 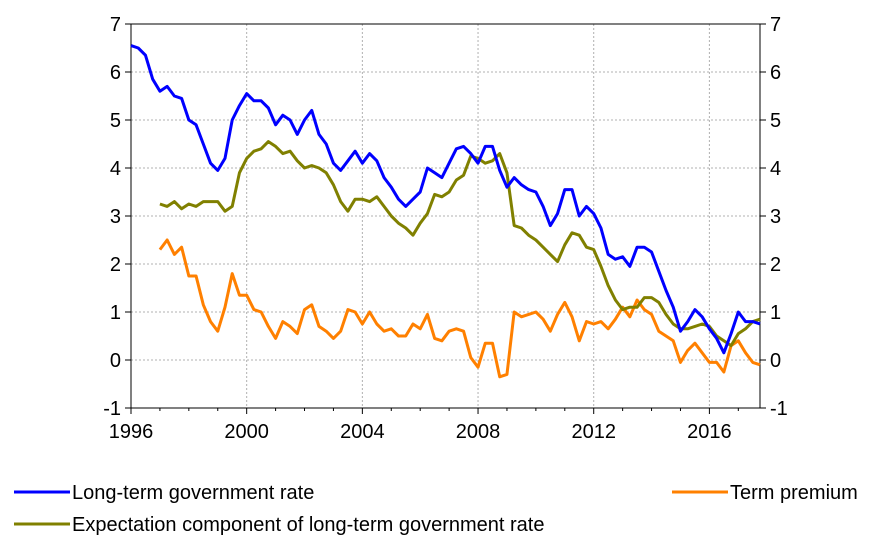 I want to click on y-tick-label-left: 2, so click(x=115, y=265).